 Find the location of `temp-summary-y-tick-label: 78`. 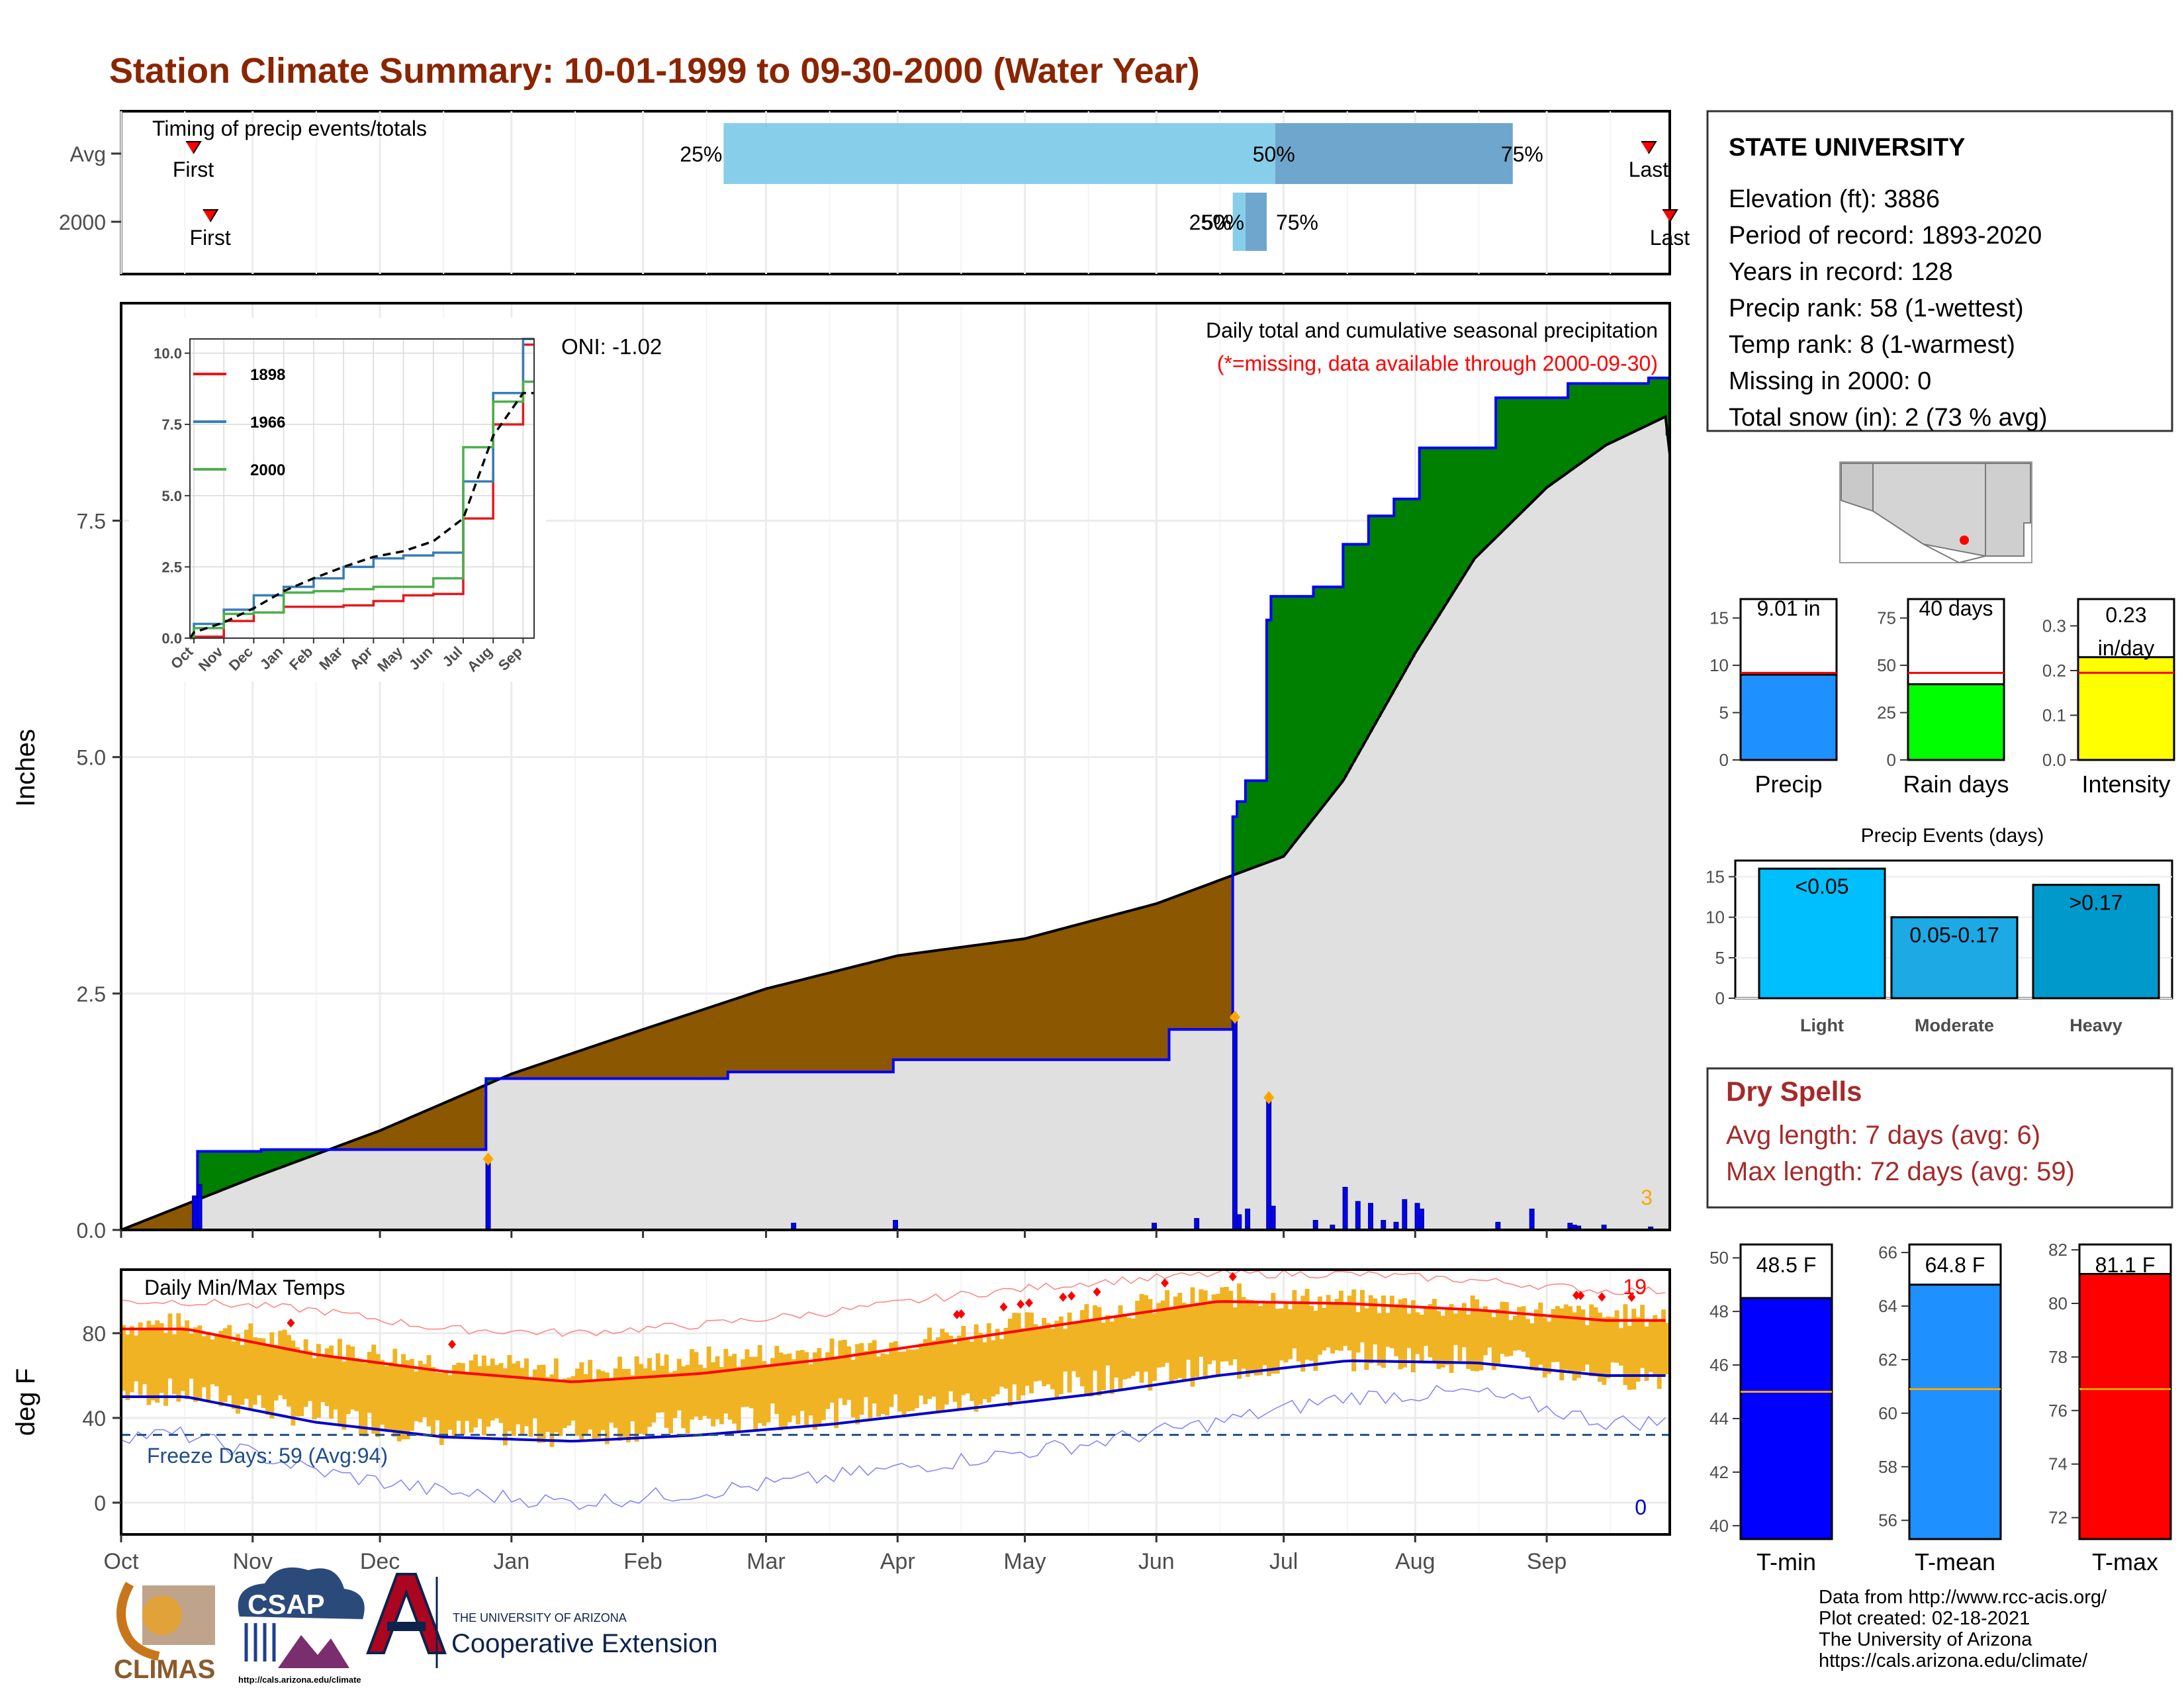

temp-summary-y-tick-label: 78 is located at coordinates (2058, 1357).